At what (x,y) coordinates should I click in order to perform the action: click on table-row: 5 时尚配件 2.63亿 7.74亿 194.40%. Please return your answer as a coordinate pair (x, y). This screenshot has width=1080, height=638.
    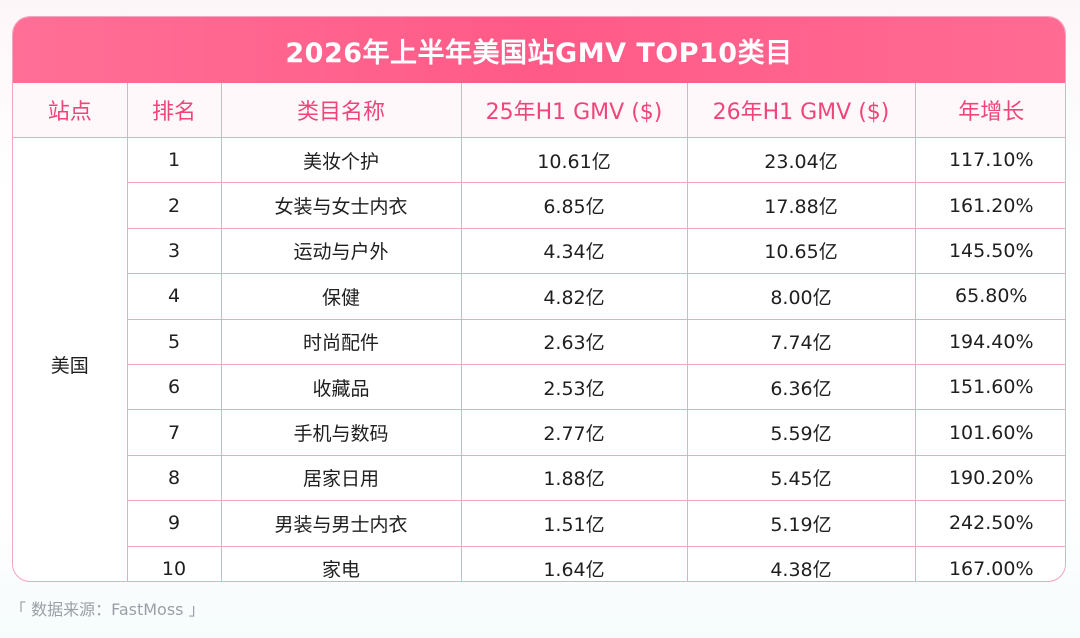
    Looking at the image, I should click on (539, 342).